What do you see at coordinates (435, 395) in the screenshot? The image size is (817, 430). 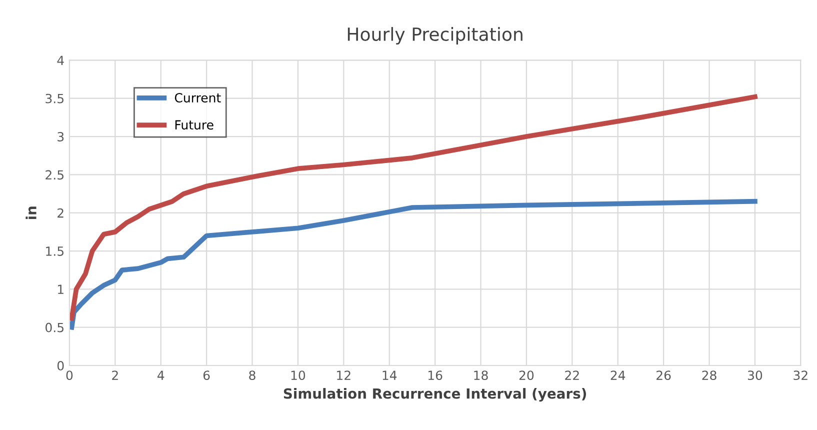 I see `x-axis-title: Simulation Recurrence Interval (years)` at bounding box center [435, 395].